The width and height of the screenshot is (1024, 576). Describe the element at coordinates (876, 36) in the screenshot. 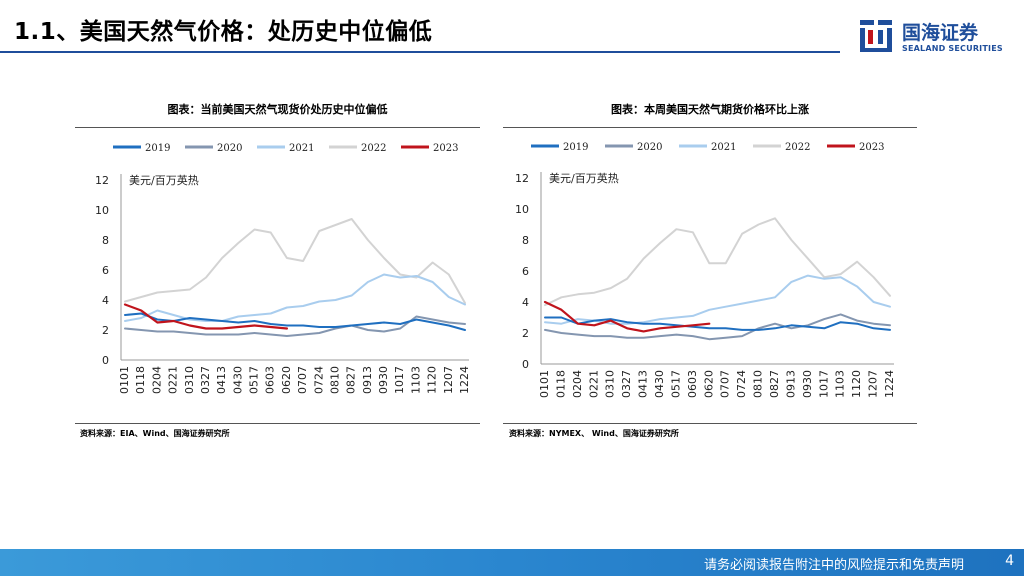

I see `sealand-logo-icon` at that location.